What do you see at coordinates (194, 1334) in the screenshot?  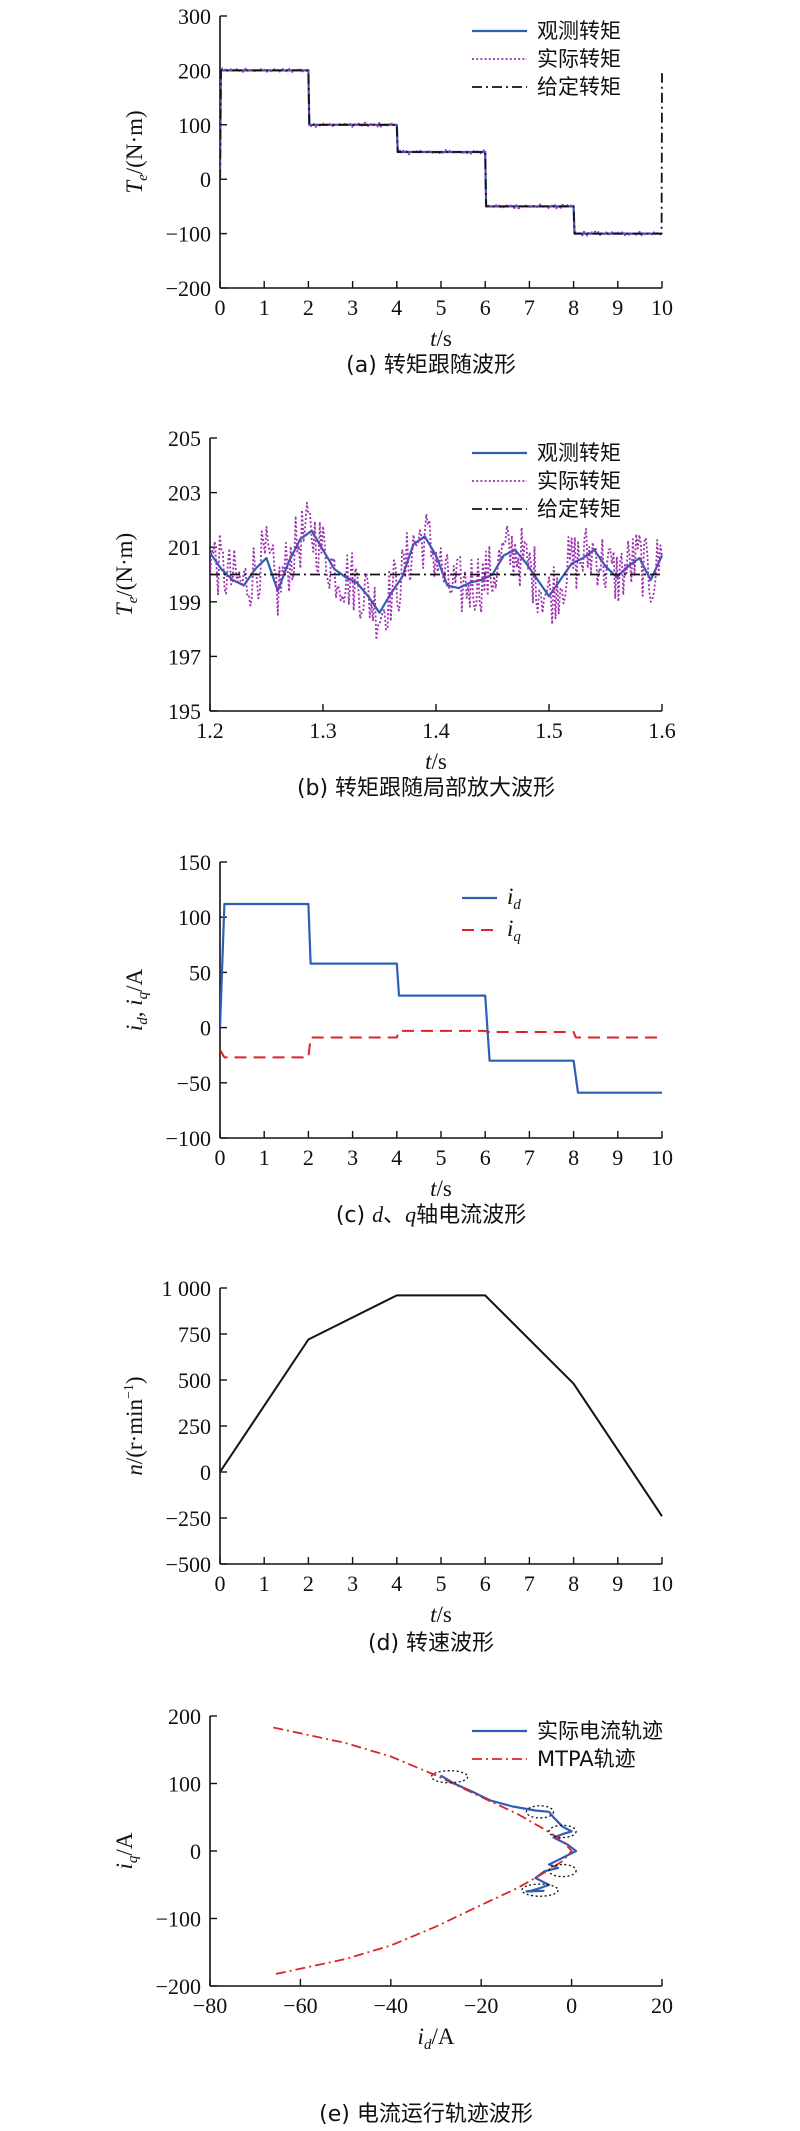 I see `y-tick-label: 750` at bounding box center [194, 1334].